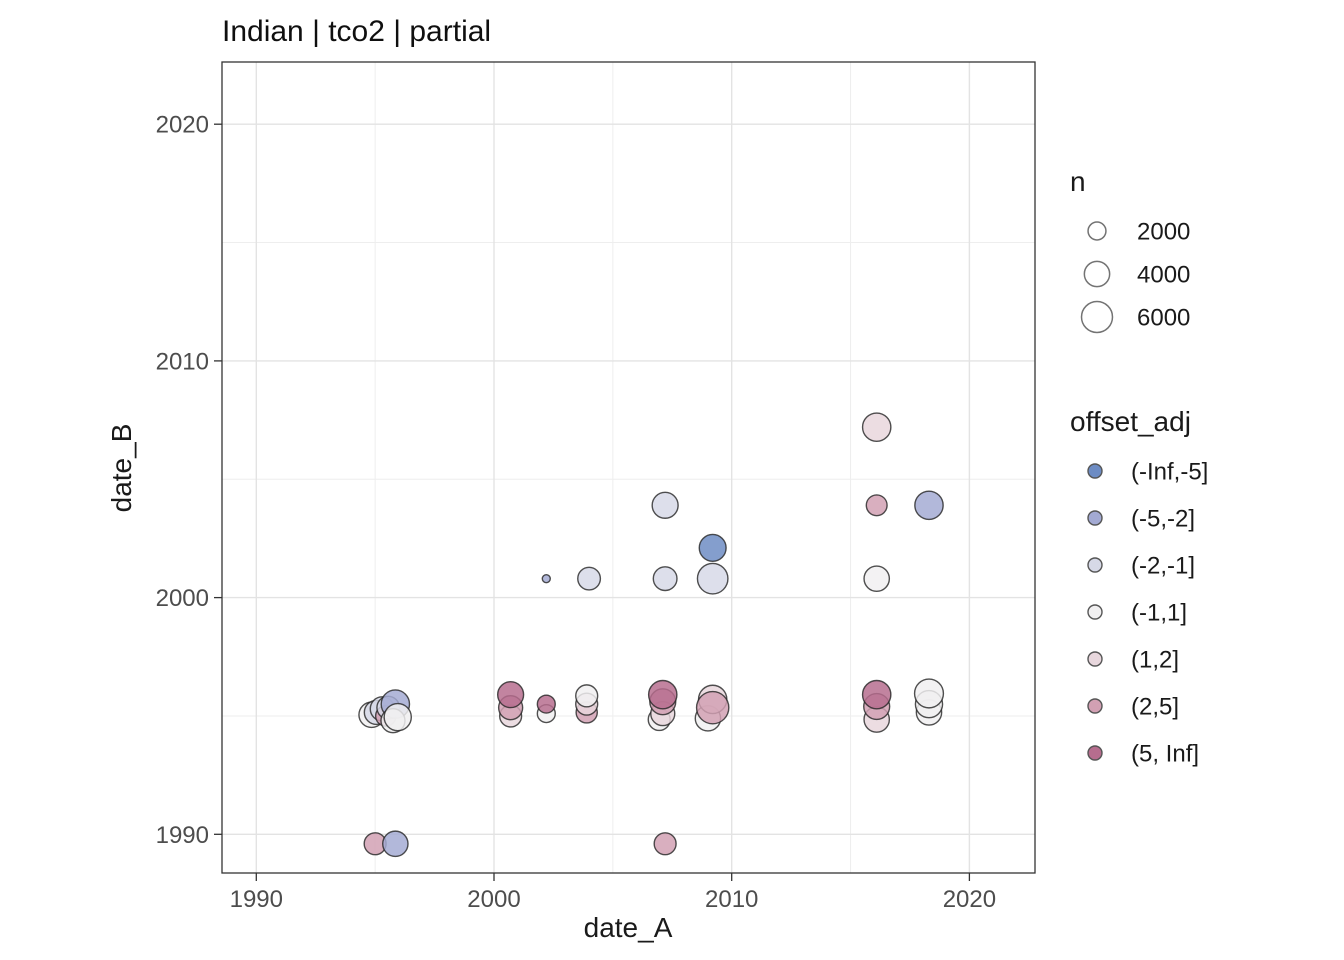 Image resolution: width=1344 pixels, height=960 pixels. I want to click on legend-offset-label: (1,2], so click(1155, 660).